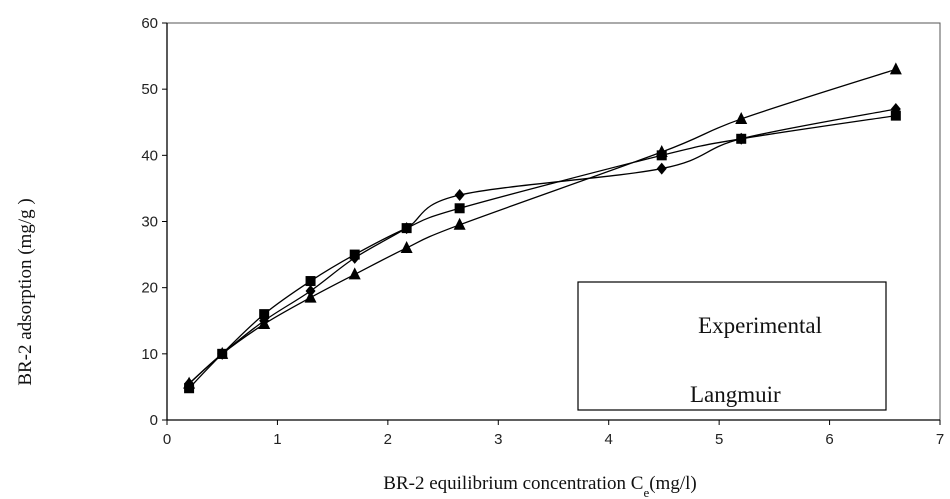 Image resolution: width=950 pixels, height=499 pixels. What do you see at coordinates (149, 89) in the screenshot?
I see `y-tick-label: 50` at bounding box center [149, 89].